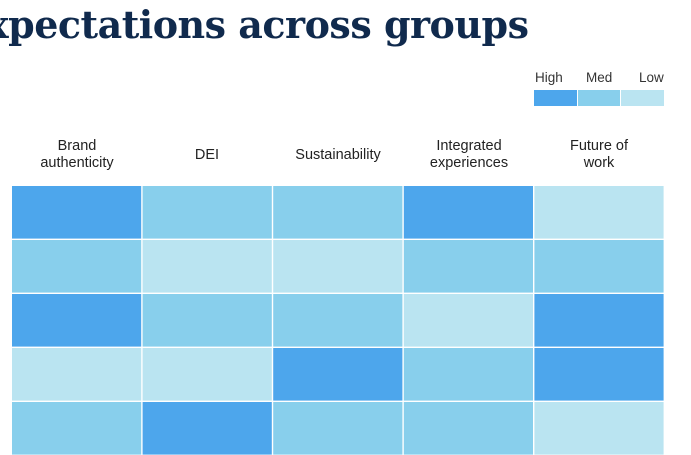 Image resolution: width=691 pixels, height=455 pixels. What do you see at coordinates (599, 77) in the screenshot?
I see `legend-label-med: Med` at bounding box center [599, 77].